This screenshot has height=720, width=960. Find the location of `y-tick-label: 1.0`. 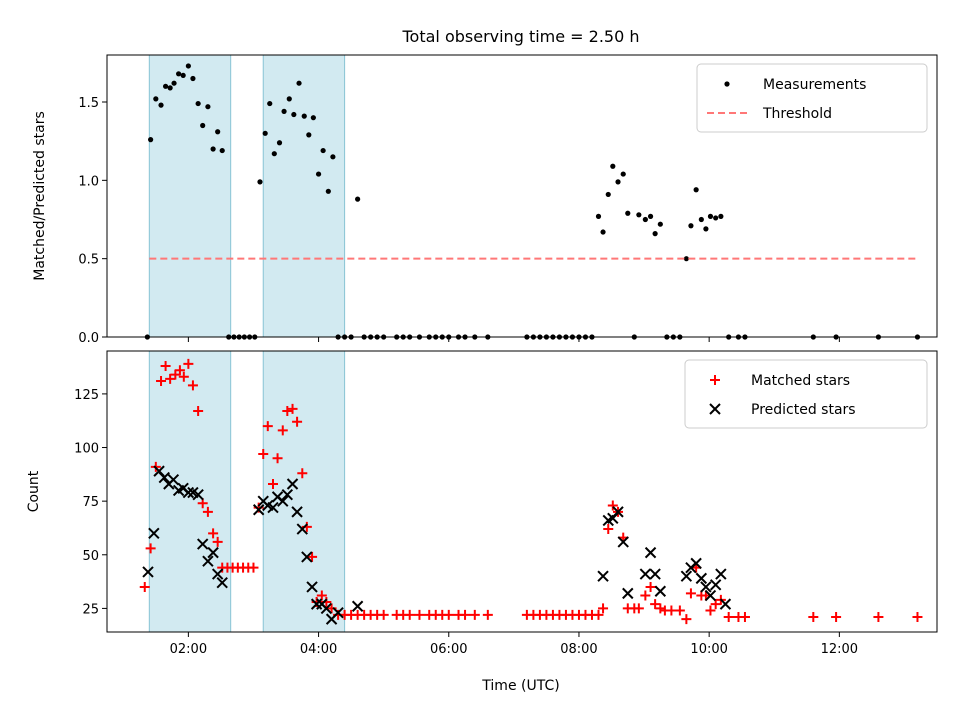

y-tick-label: 1.0 is located at coordinates (88, 181).